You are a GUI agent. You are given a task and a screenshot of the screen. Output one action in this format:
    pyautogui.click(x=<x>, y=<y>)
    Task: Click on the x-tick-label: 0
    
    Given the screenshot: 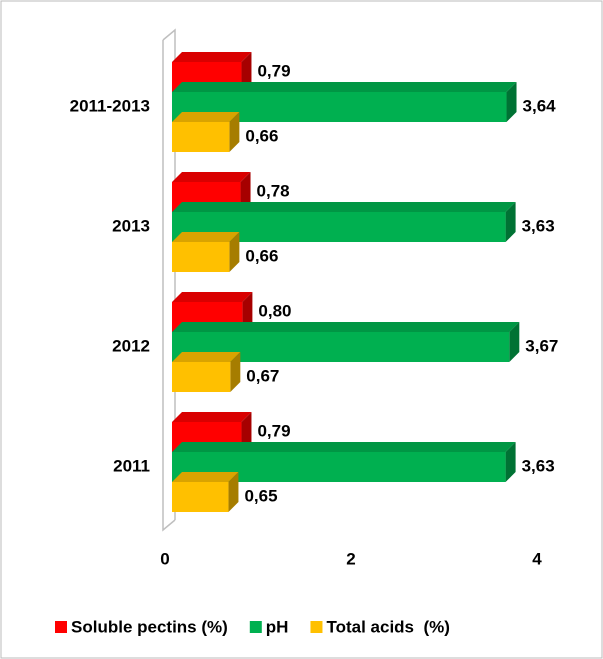 What is the action you would take?
    pyautogui.click(x=164, y=558)
    